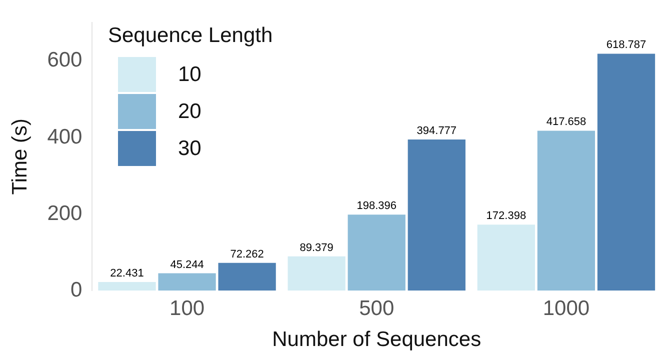 The width and height of the screenshot is (667, 359). What do you see at coordinates (64, 213) in the screenshot?
I see `y-tick-label: 200` at bounding box center [64, 213].